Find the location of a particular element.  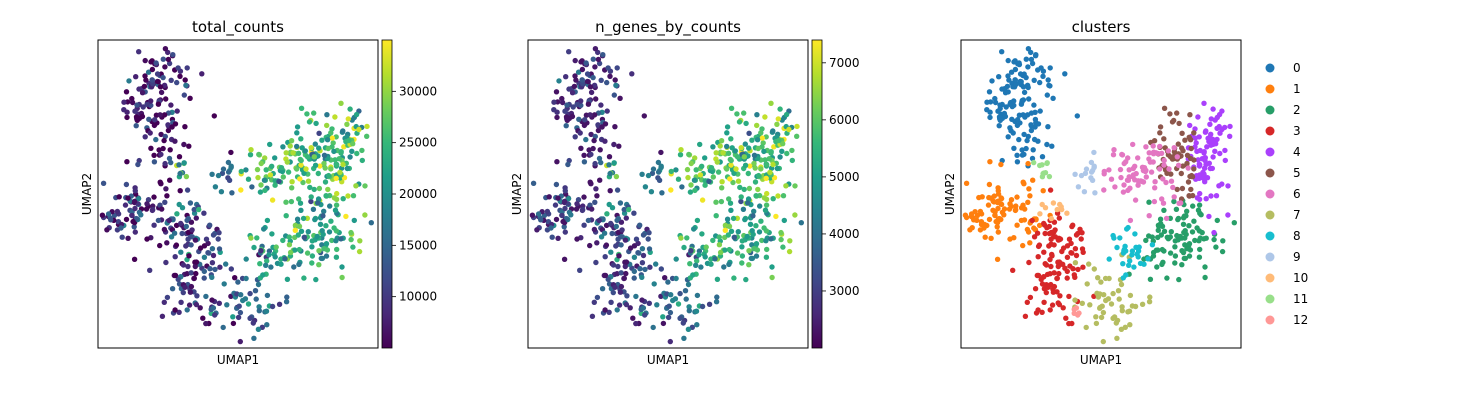

y-axis-label: UMAP2 is located at coordinates (950, 194).